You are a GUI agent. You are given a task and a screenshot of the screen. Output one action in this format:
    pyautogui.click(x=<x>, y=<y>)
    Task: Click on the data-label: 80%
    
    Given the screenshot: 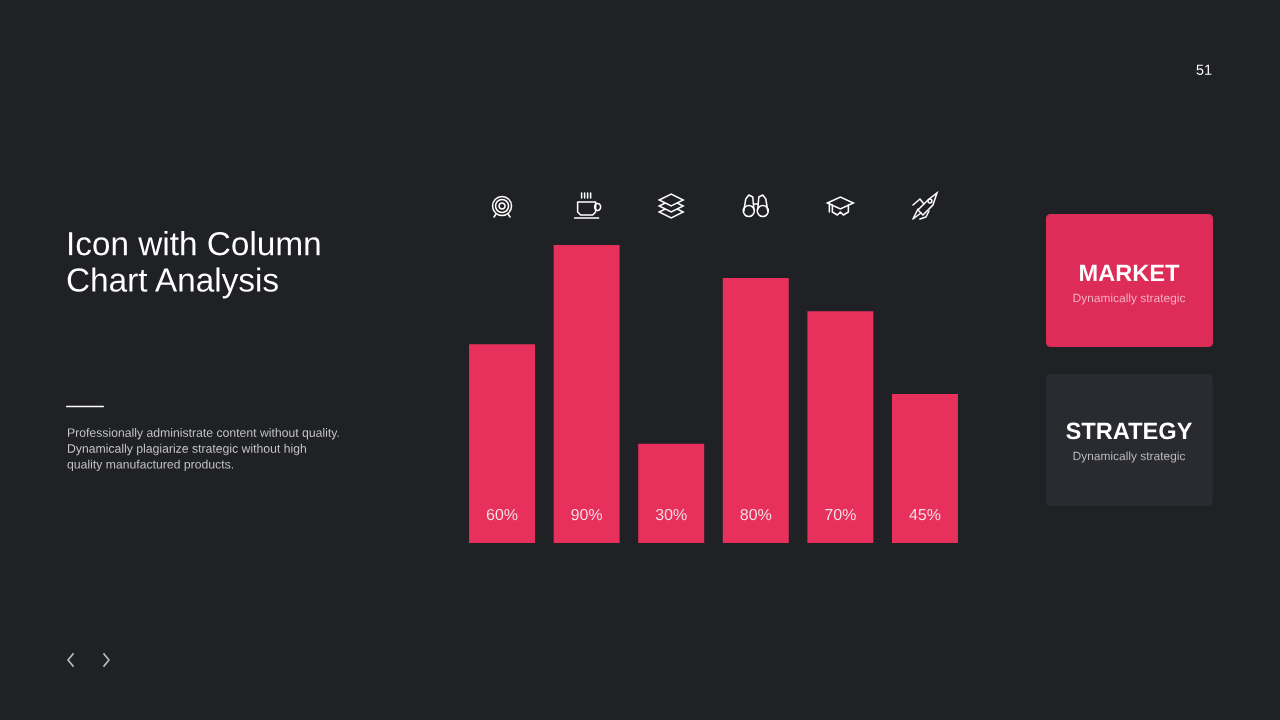 What is the action you would take?
    pyautogui.click(x=756, y=514)
    